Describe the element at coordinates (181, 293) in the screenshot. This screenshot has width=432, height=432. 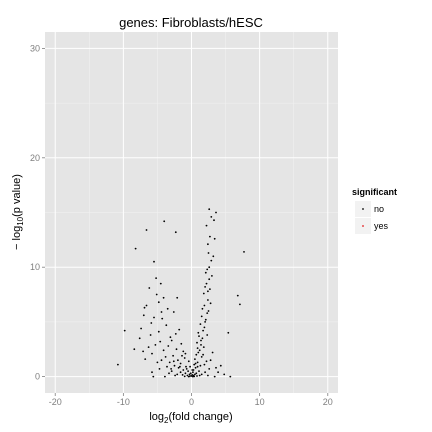
I see `data-points` at that location.